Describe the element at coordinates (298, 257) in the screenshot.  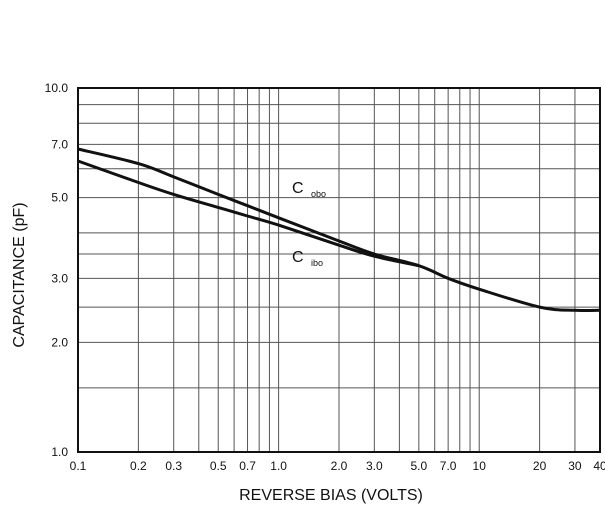
I see `series-label-c-ibo-main: C` at that location.